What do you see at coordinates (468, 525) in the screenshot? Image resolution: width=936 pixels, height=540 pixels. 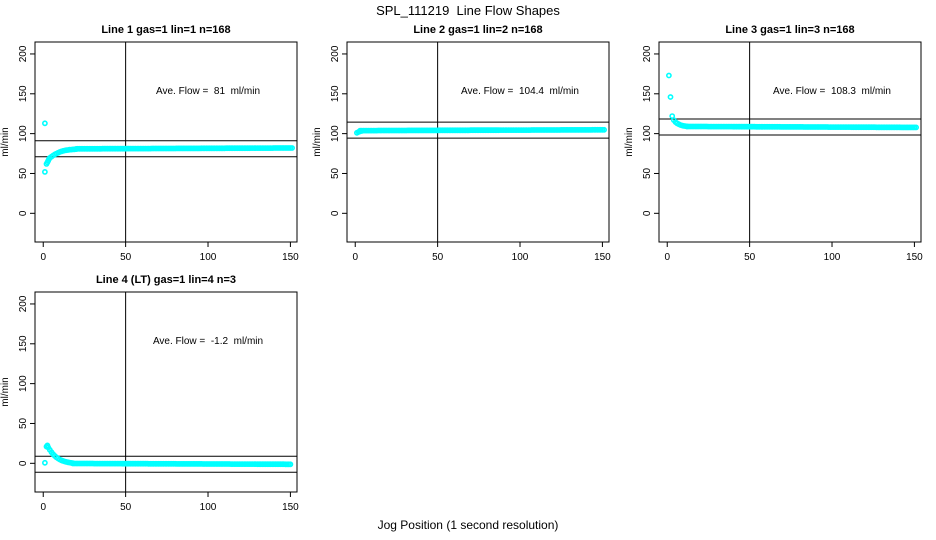 I see `figure-x-axis-label: Jog Position (1 second resolution)` at bounding box center [468, 525].